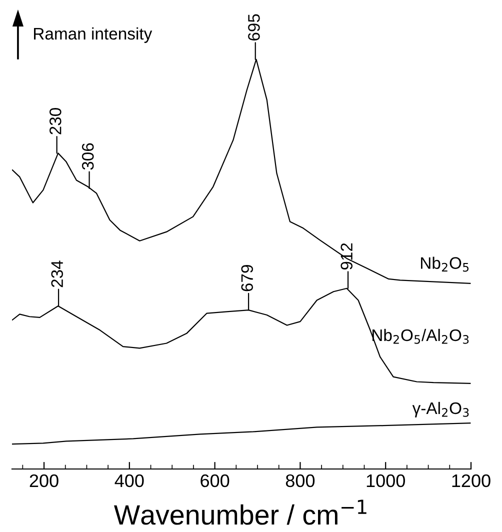  I want to click on x-tick-label: 1000, so click(385, 481).